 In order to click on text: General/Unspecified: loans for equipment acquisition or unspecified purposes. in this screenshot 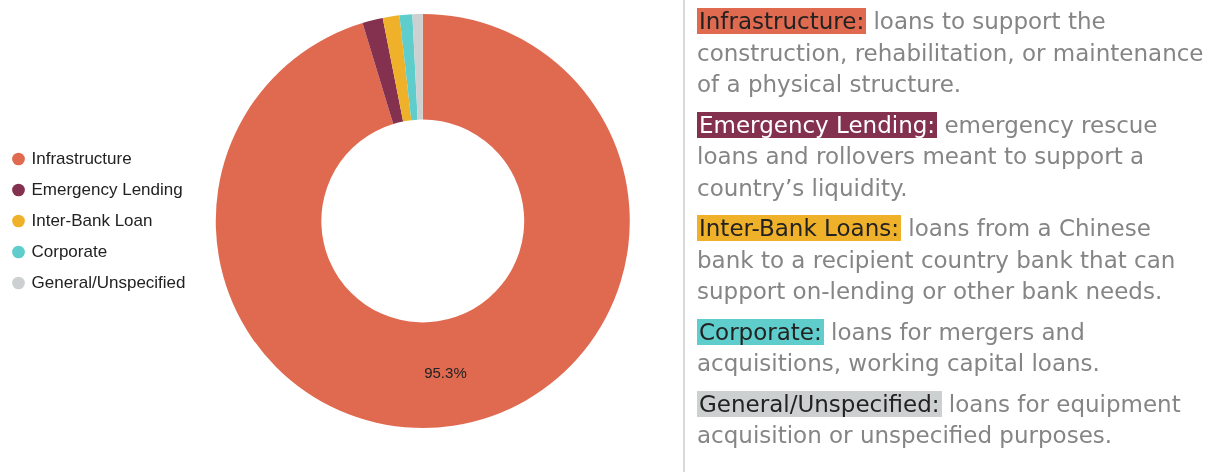, I will do `click(939, 419)`.